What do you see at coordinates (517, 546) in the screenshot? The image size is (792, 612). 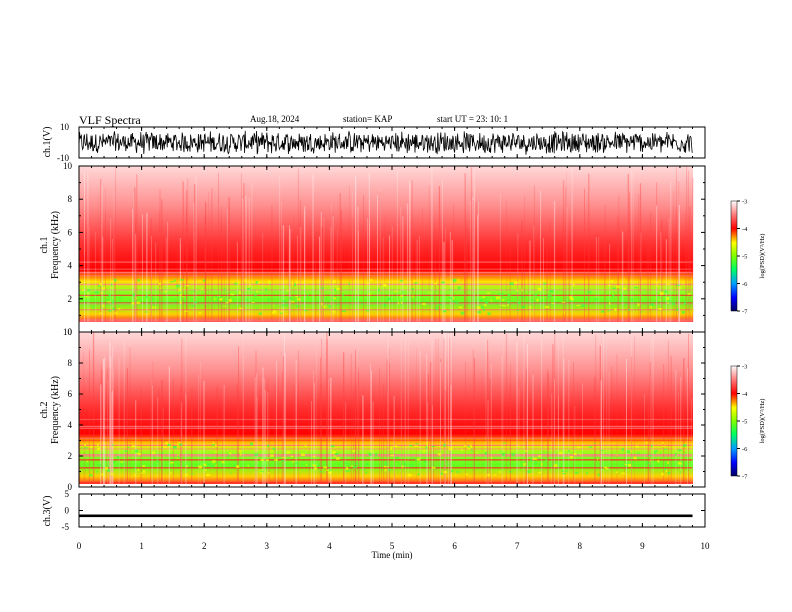 I see `xtick-label: 7` at bounding box center [517, 546].